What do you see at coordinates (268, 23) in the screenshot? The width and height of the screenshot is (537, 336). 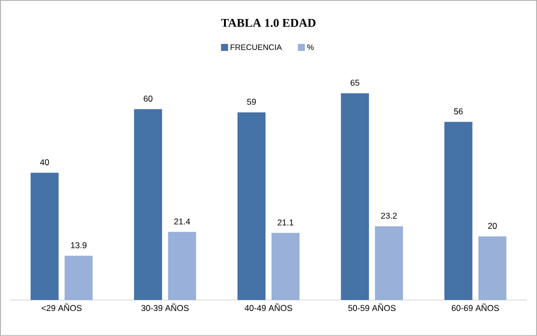 I see `chart-title: TABLA 1.0 EDAD` at bounding box center [268, 23].